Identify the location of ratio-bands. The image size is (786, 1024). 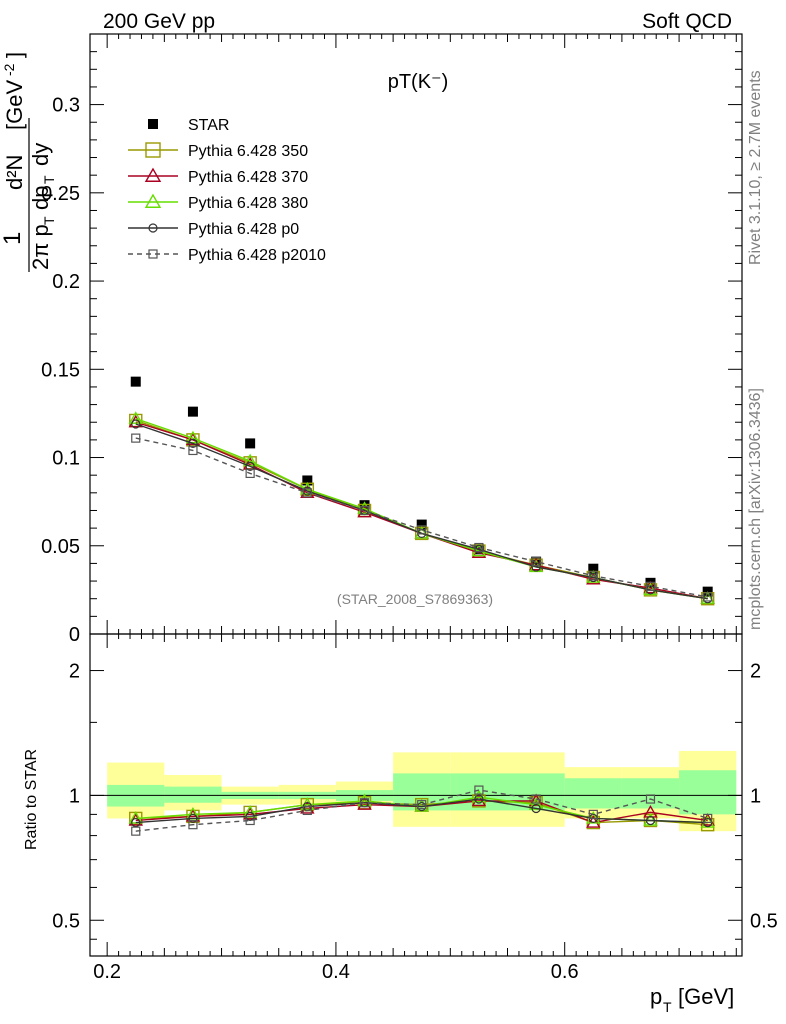
(416, 791).